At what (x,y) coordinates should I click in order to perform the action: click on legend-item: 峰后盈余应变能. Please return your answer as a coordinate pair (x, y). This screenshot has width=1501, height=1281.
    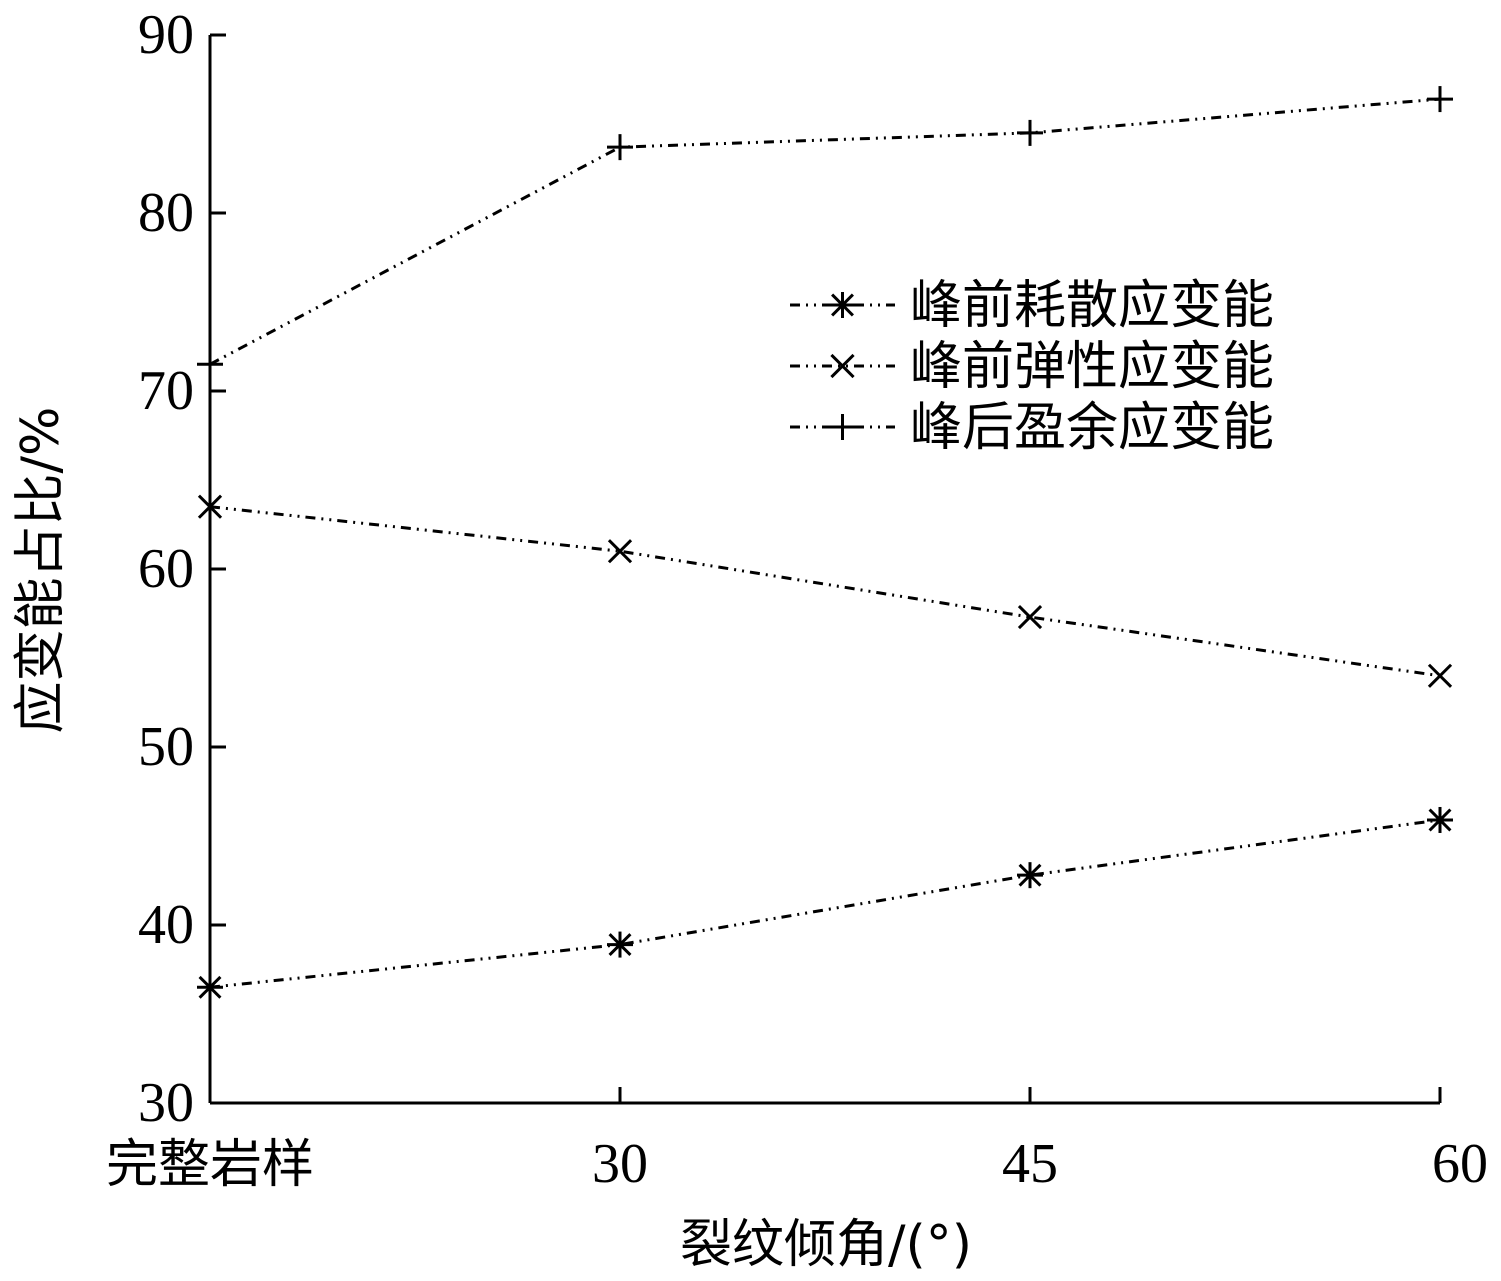
    Looking at the image, I should click on (1032, 428).